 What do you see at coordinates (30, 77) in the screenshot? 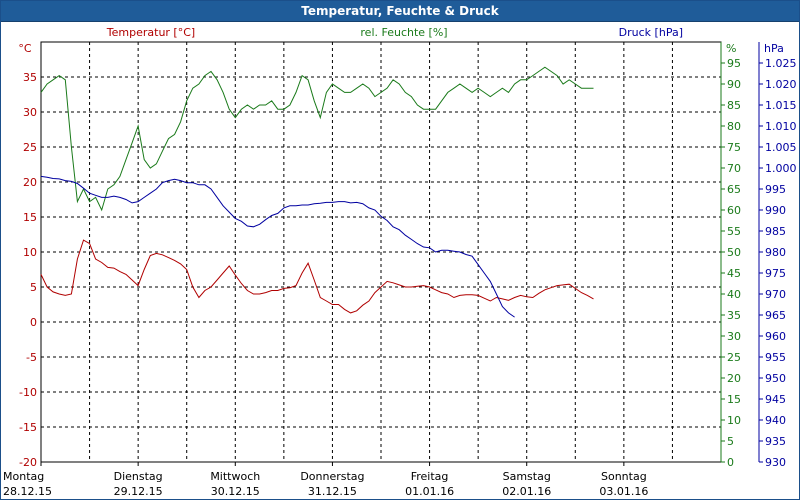
I see `temperature-tick-label-11: 35` at bounding box center [30, 77].